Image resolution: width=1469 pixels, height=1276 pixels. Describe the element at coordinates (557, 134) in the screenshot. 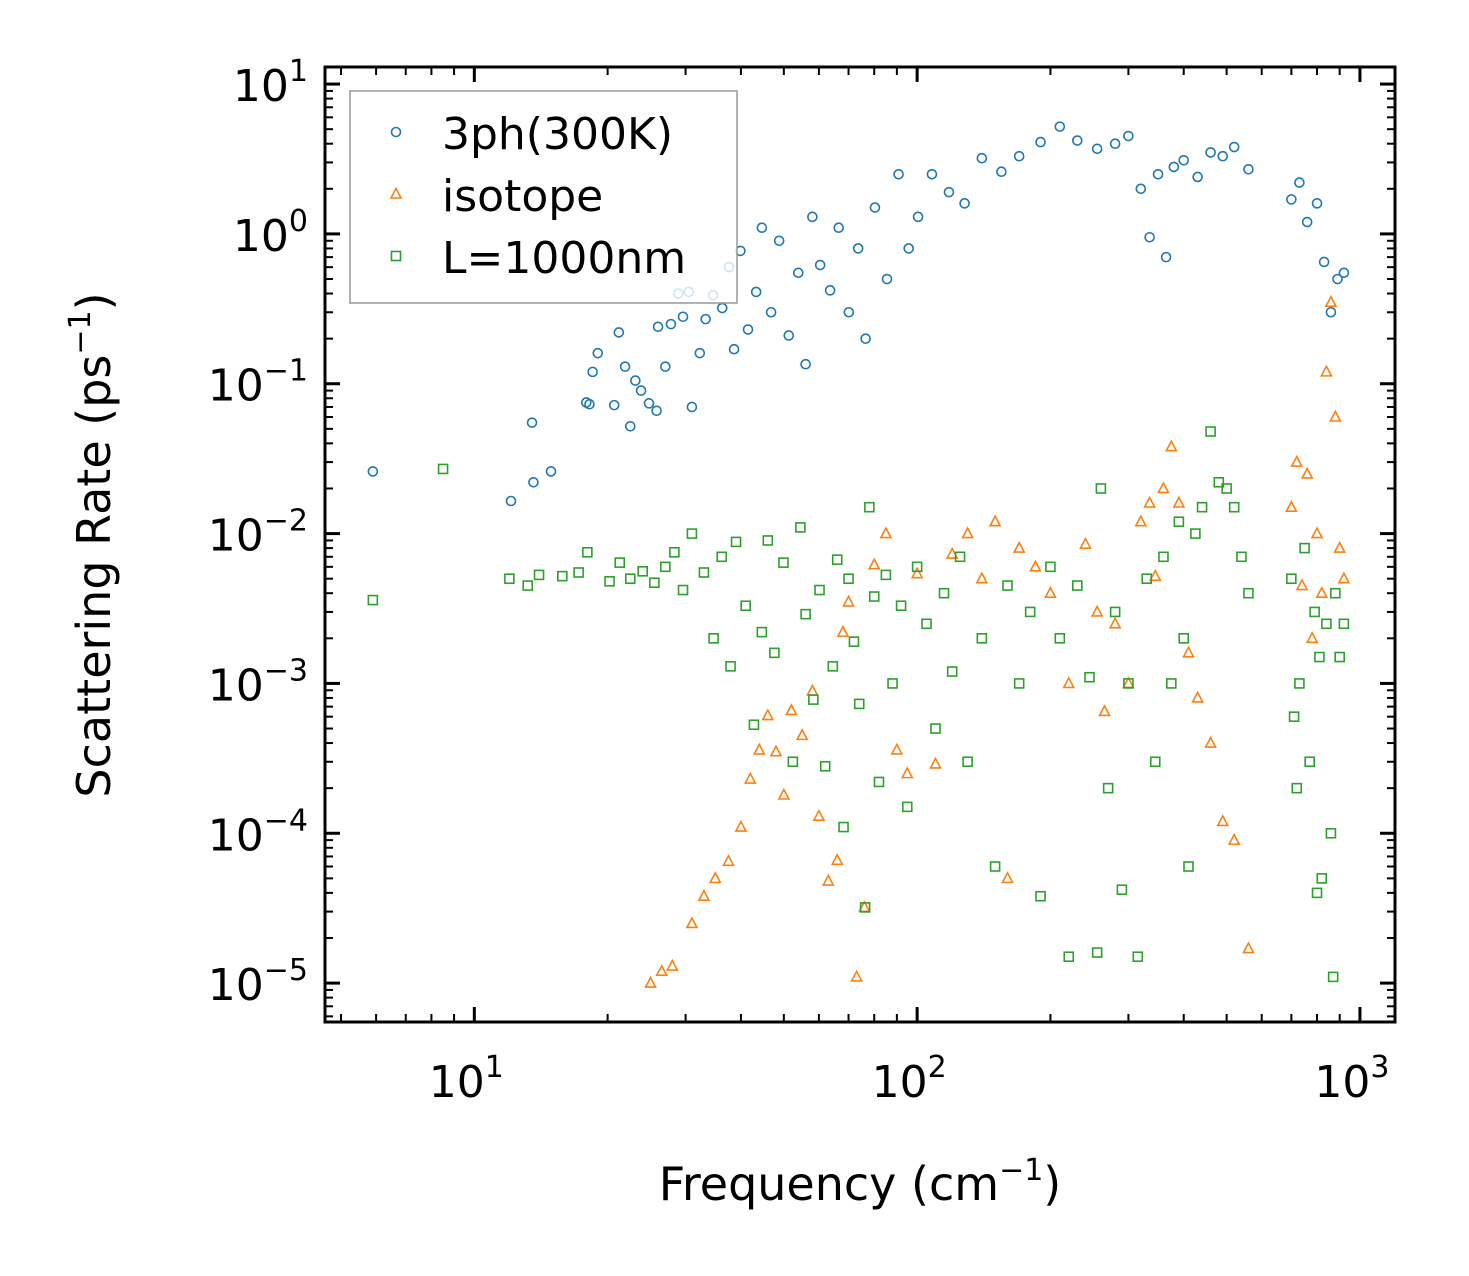

I see `legend-label: 3ph(300K)` at that location.